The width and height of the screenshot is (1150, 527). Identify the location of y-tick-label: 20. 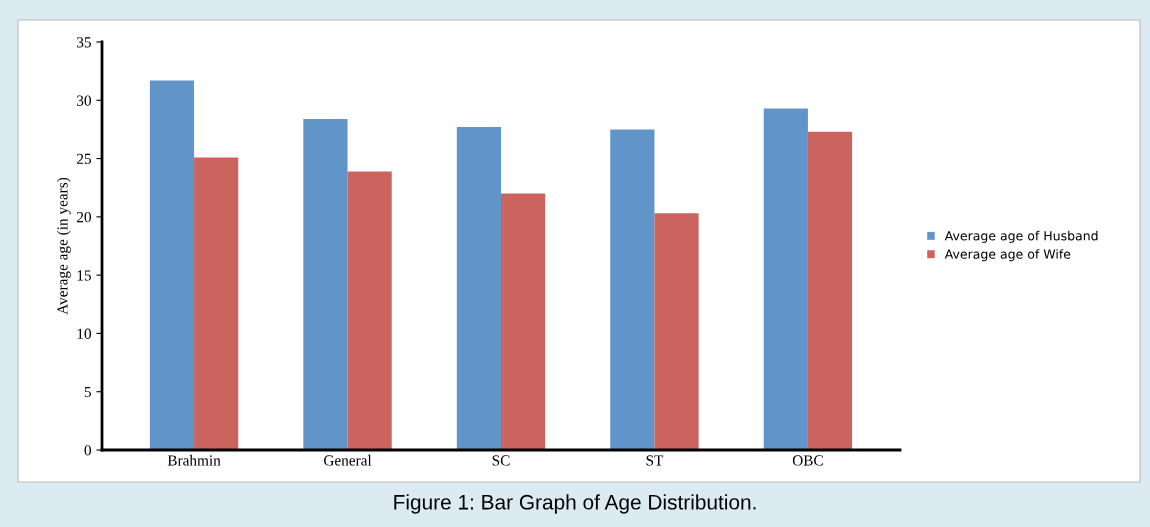
(83, 217).